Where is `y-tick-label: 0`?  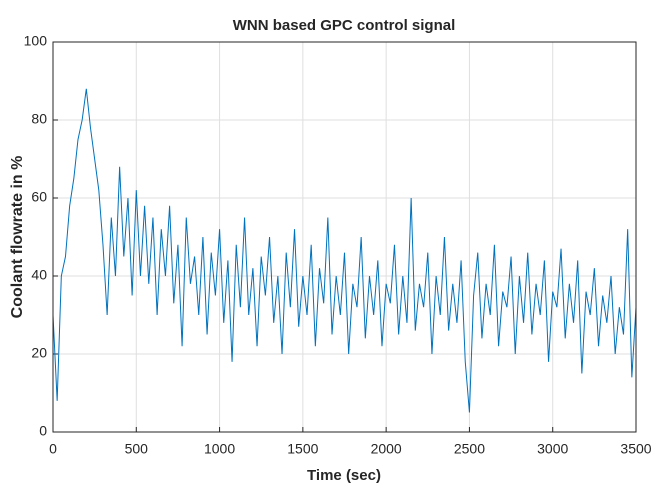 y-tick-label: 0 is located at coordinates (43, 431).